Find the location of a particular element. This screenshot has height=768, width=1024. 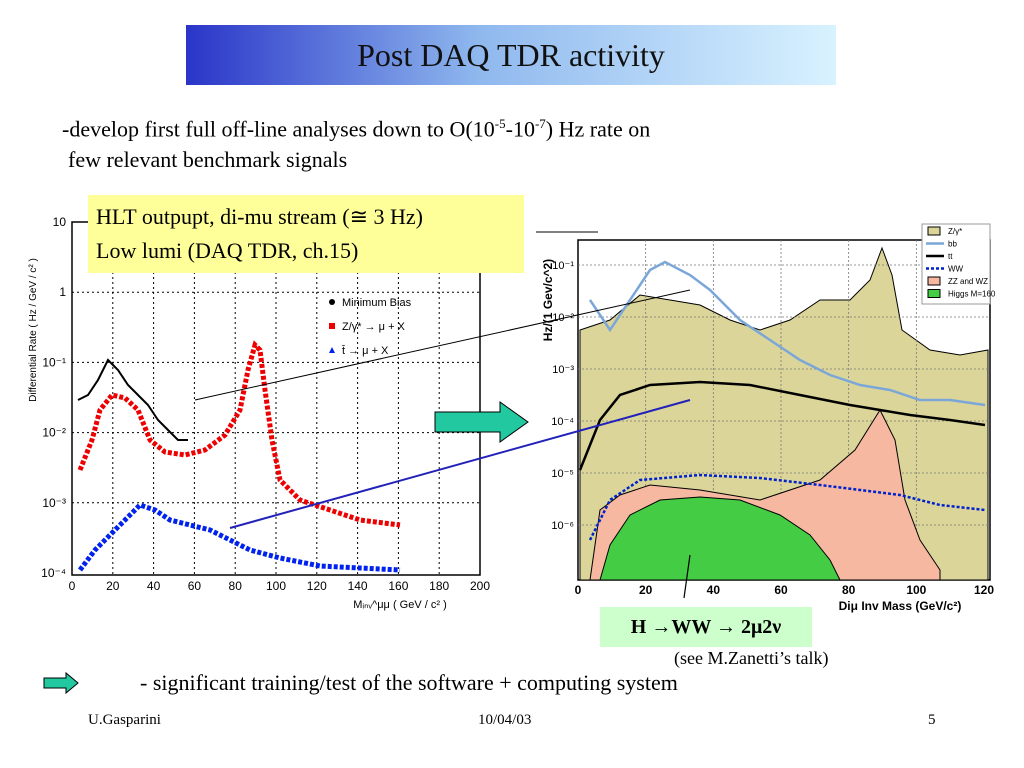

x-axis-label: Diμ Inv Mass (GeV/c²) is located at coordinates (900, 606).